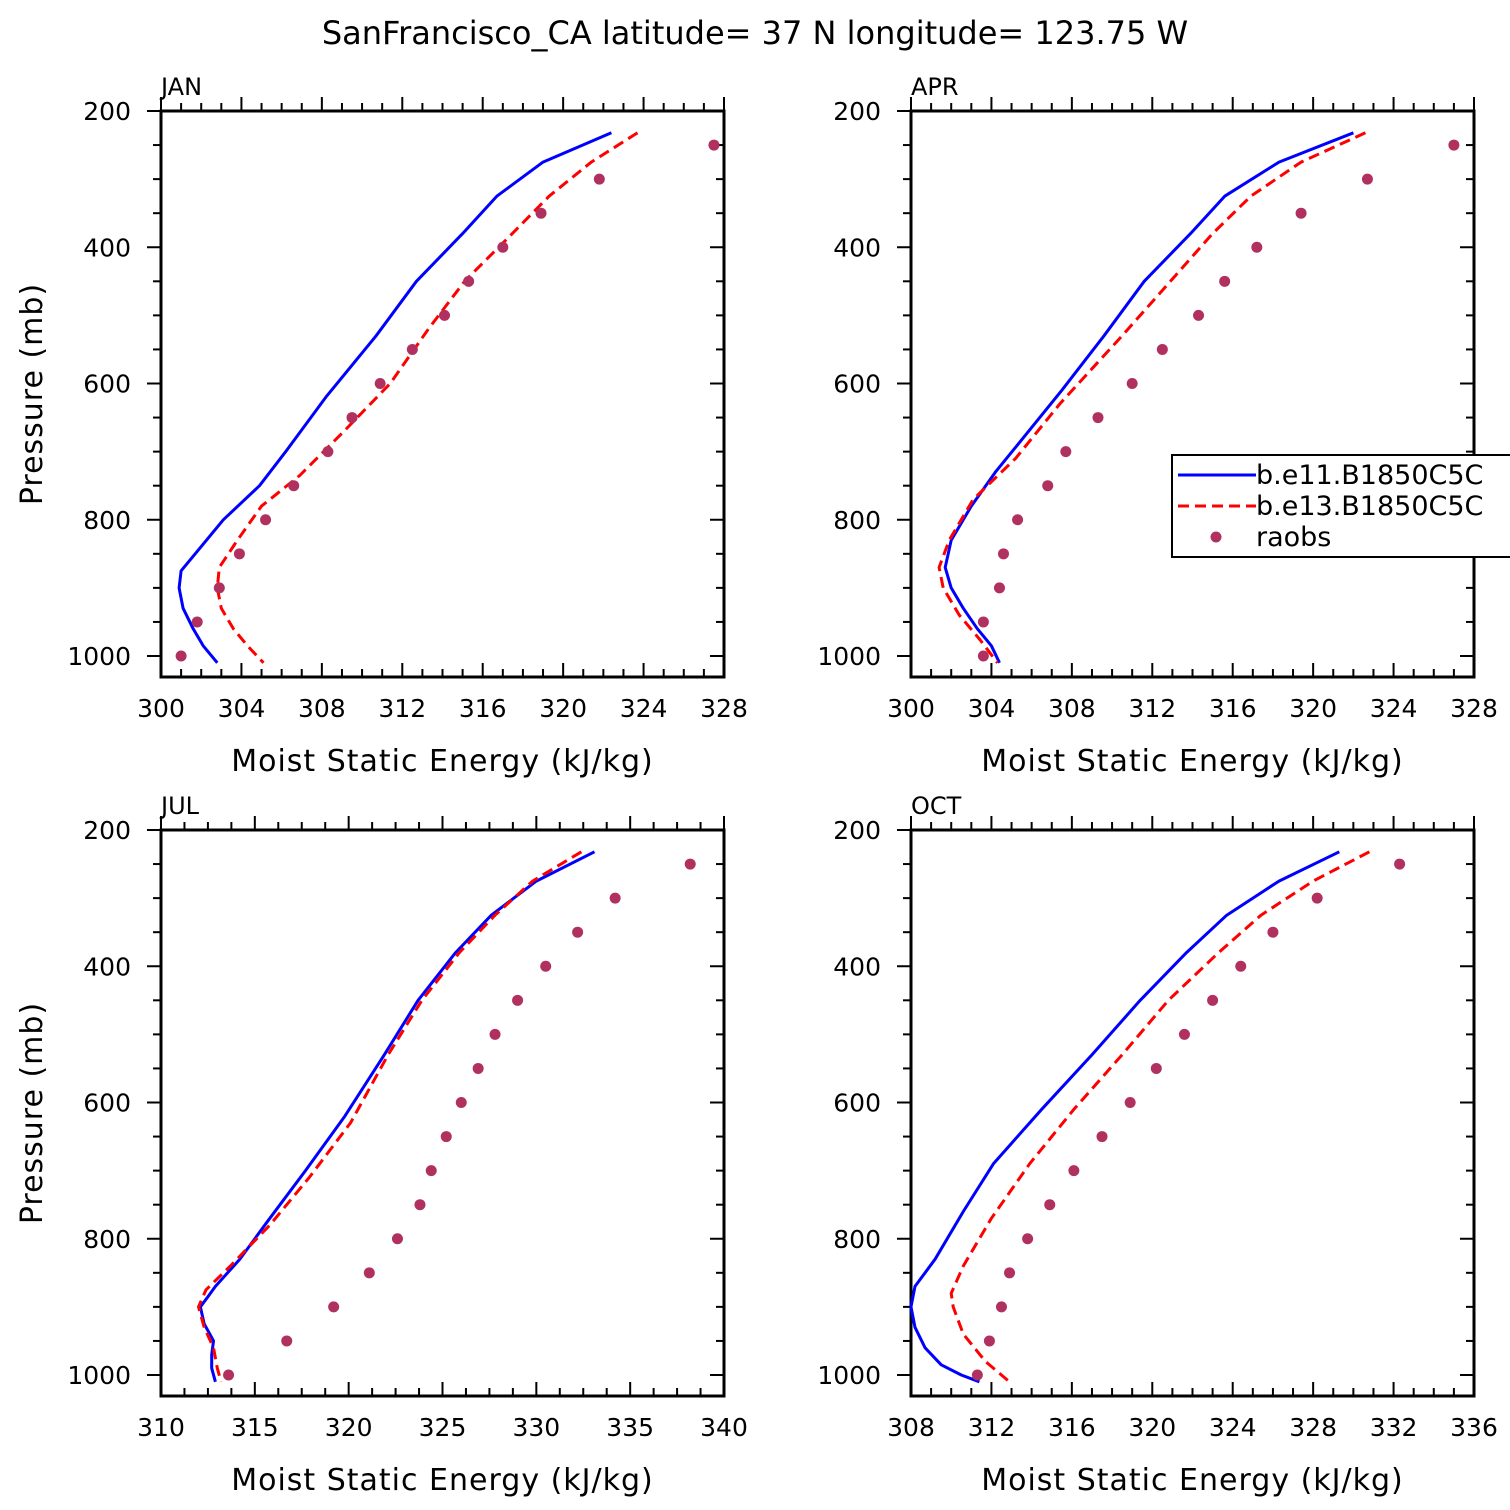 This screenshot has height=1510, width=1510. I want to click on y-axis-label: Pressure (mb), so click(32, 1113).